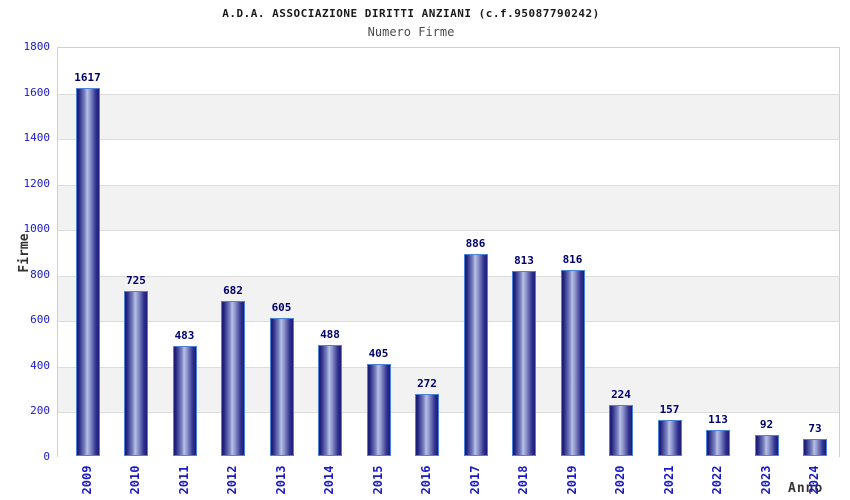 The height and width of the screenshot is (500, 850). Describe the element at coordinates (814, 480) in the screenshot. I see `x-tick-label: 2024` at that location.